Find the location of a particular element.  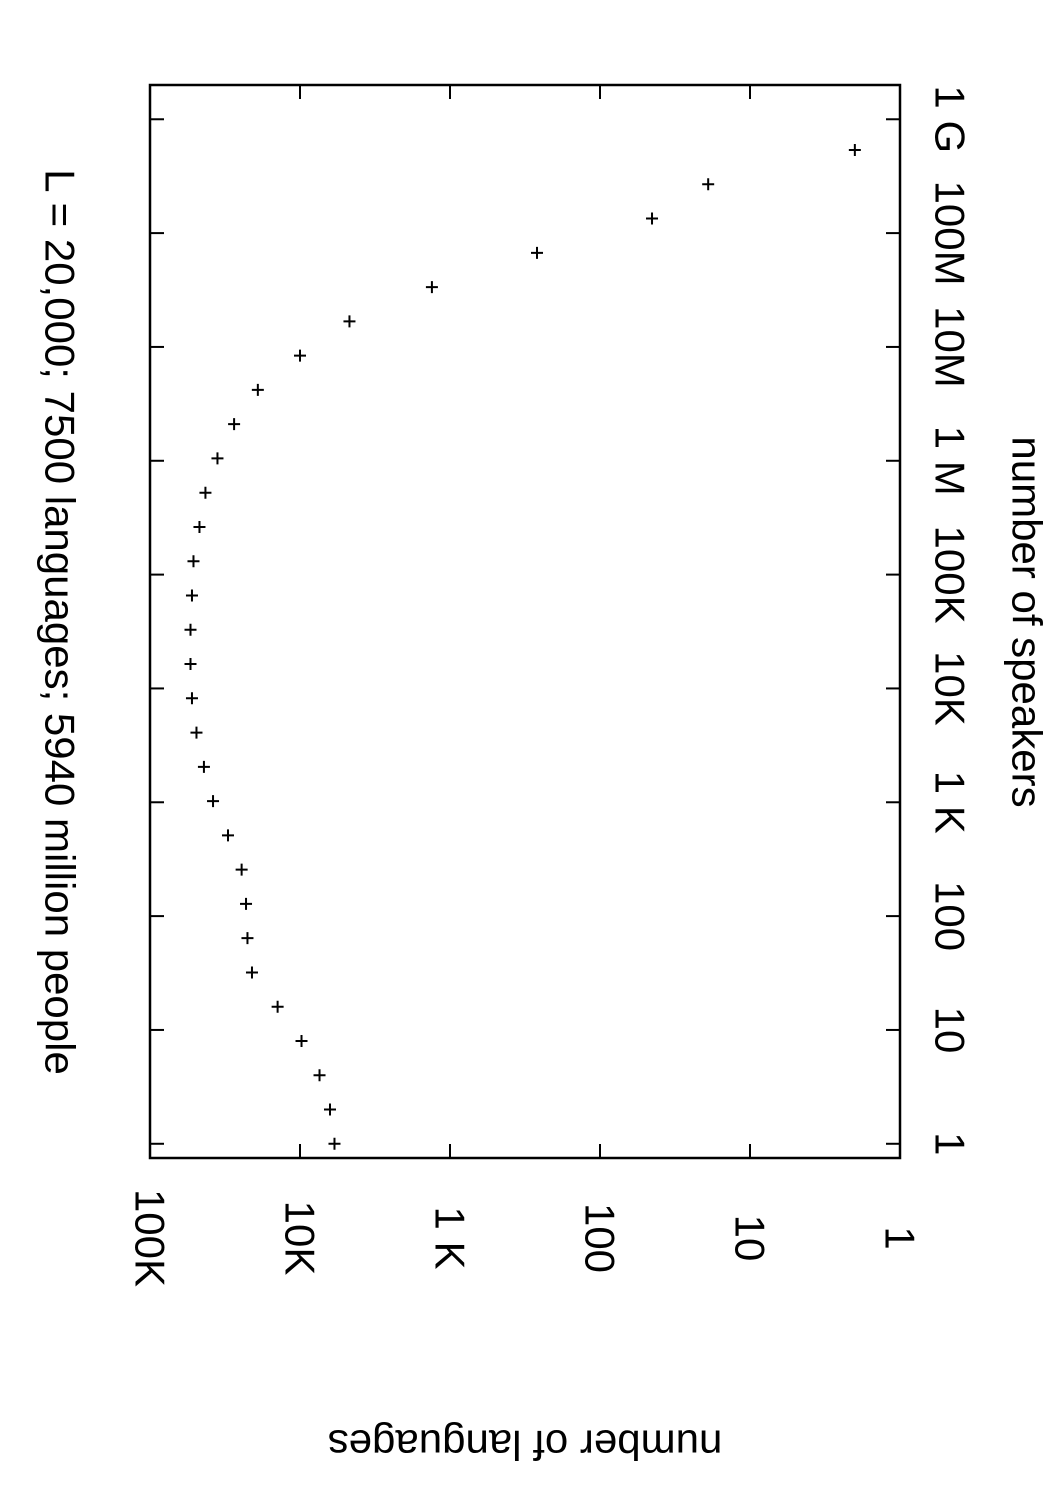

x-tick-label: 10K is located at coordinates (950, 688).